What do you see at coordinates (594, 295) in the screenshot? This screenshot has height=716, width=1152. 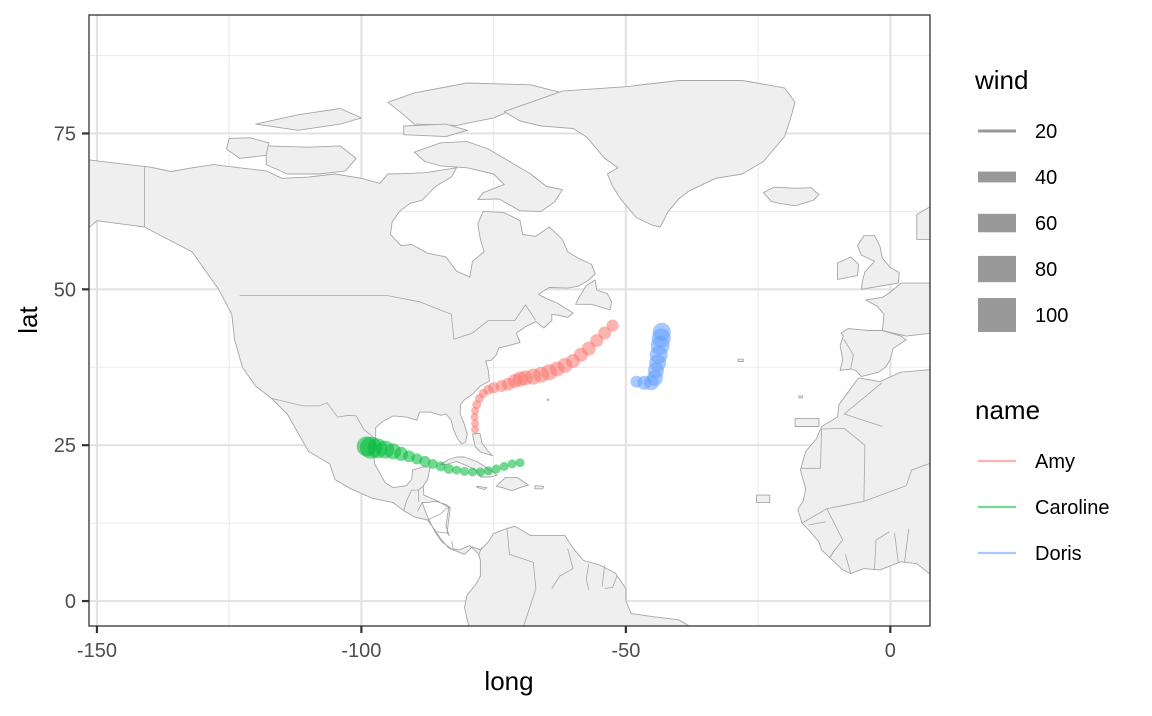 I see `newfoundland` at bounding box center [594, 295].